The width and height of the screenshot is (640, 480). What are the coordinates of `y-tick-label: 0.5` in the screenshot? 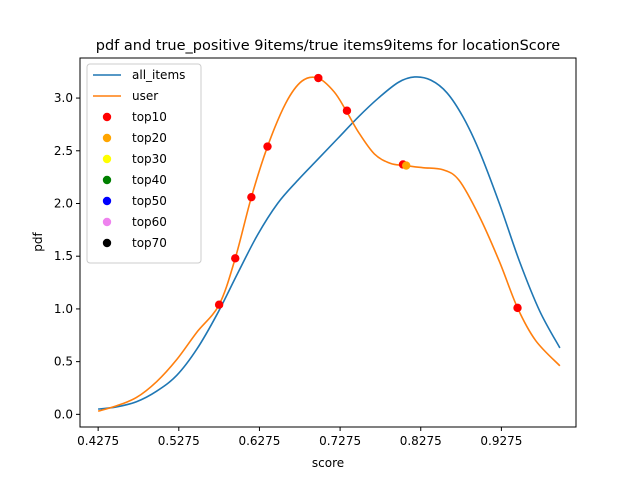 It's located at (63, 362).